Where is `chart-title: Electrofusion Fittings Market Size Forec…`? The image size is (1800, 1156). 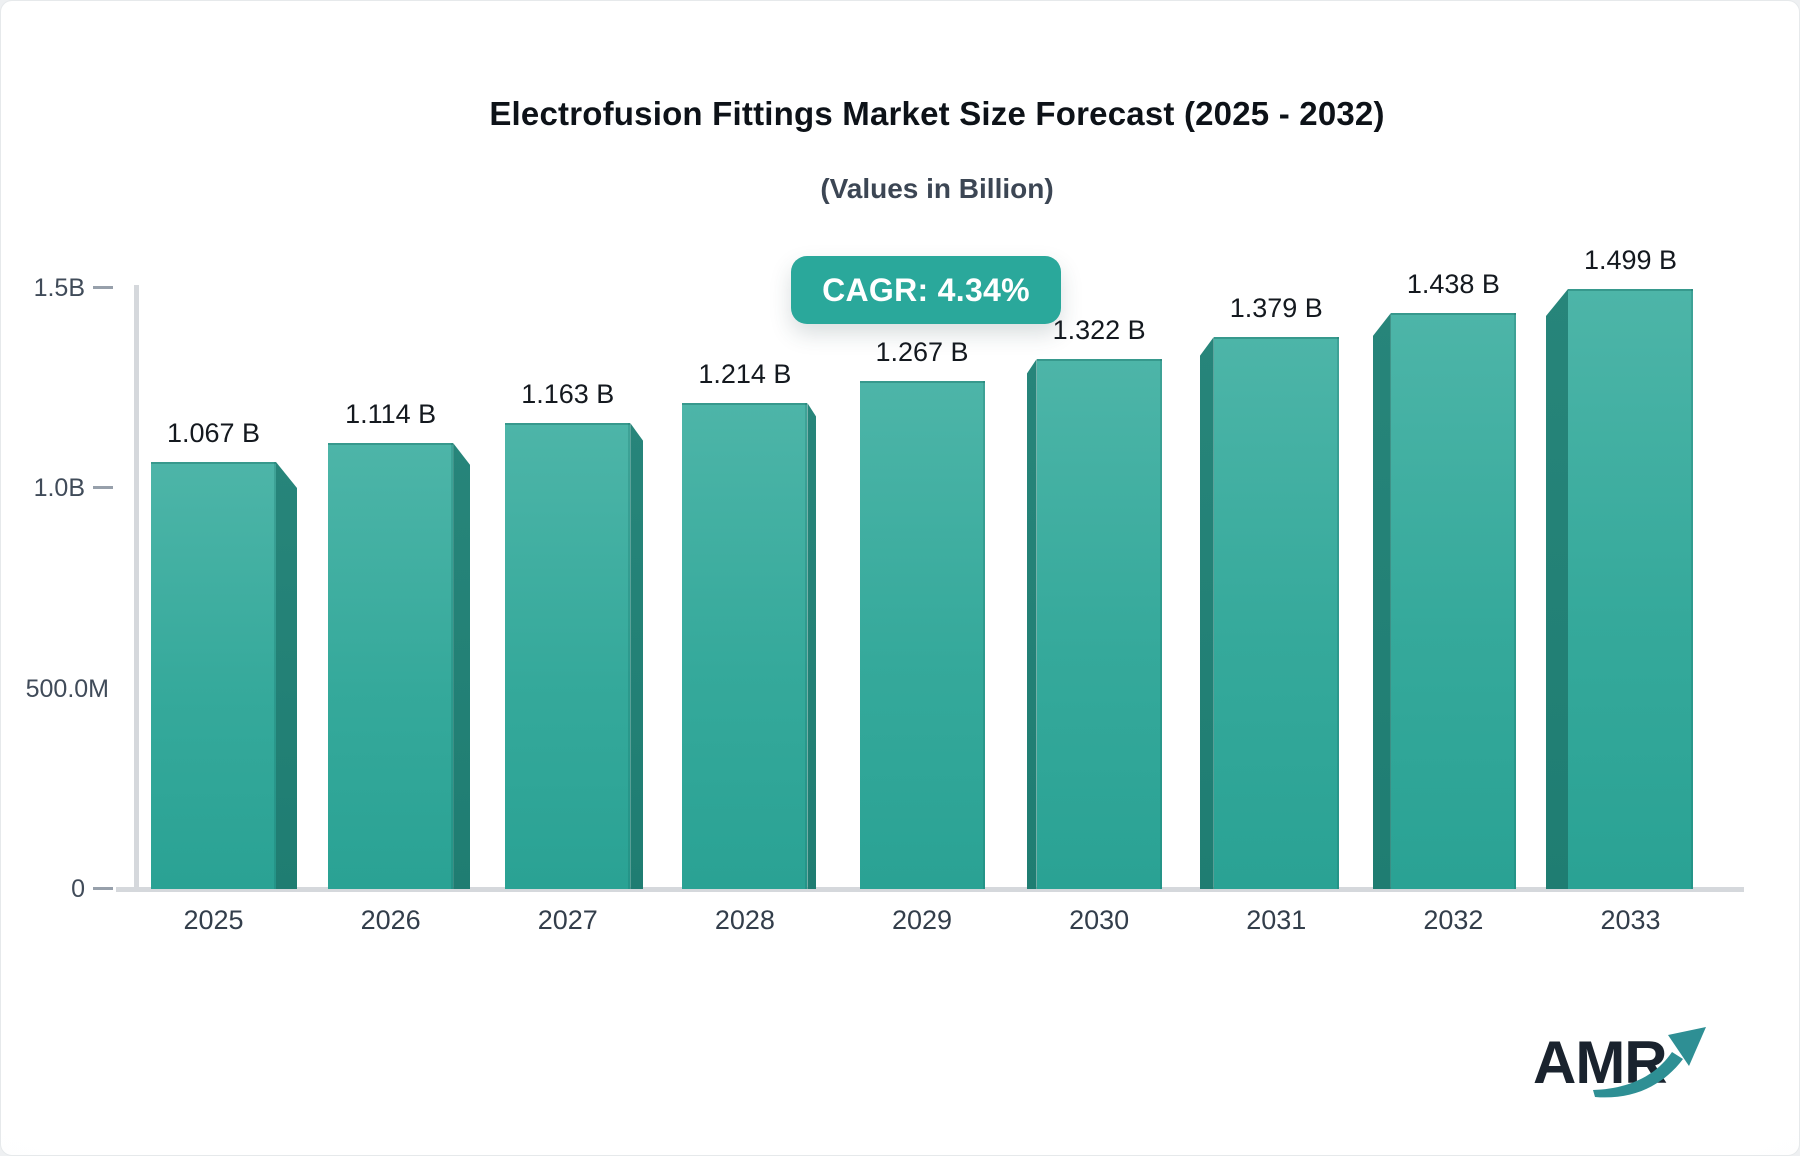
chart-title: Electrofusion Fittings Market Size Forec… is located at coordinates (937, 113).